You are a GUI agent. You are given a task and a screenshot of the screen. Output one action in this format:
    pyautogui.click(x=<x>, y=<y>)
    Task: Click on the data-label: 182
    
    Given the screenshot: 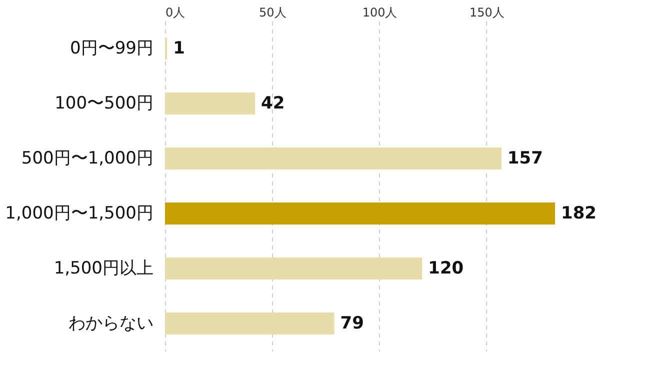 What is the action you would take?
    pyautogui.click(x=578, y=214)
    